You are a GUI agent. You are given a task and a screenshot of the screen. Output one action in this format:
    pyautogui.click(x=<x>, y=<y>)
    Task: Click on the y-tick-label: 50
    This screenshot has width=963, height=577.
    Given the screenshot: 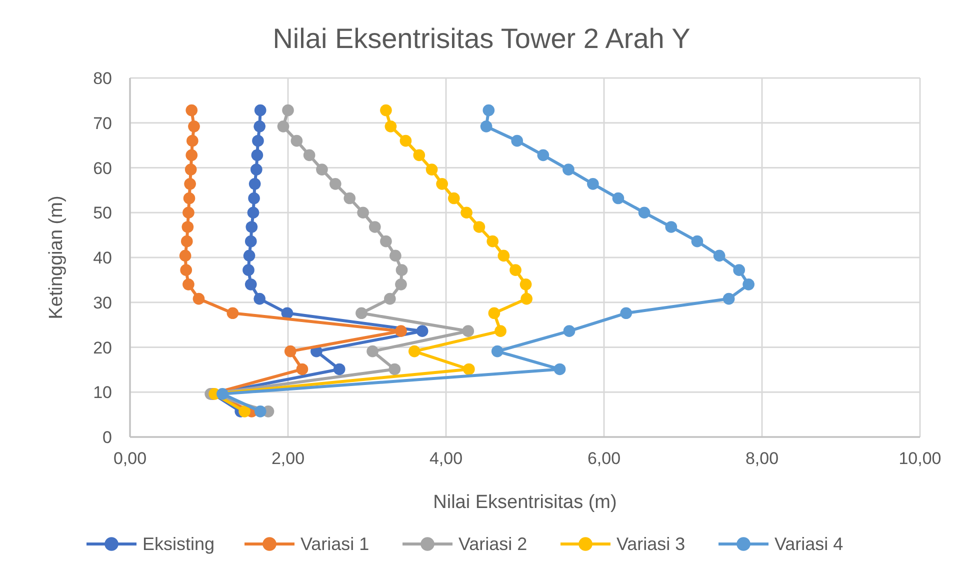 What is the action you would take?
    pyautogui.click(x=102, y=213)
    